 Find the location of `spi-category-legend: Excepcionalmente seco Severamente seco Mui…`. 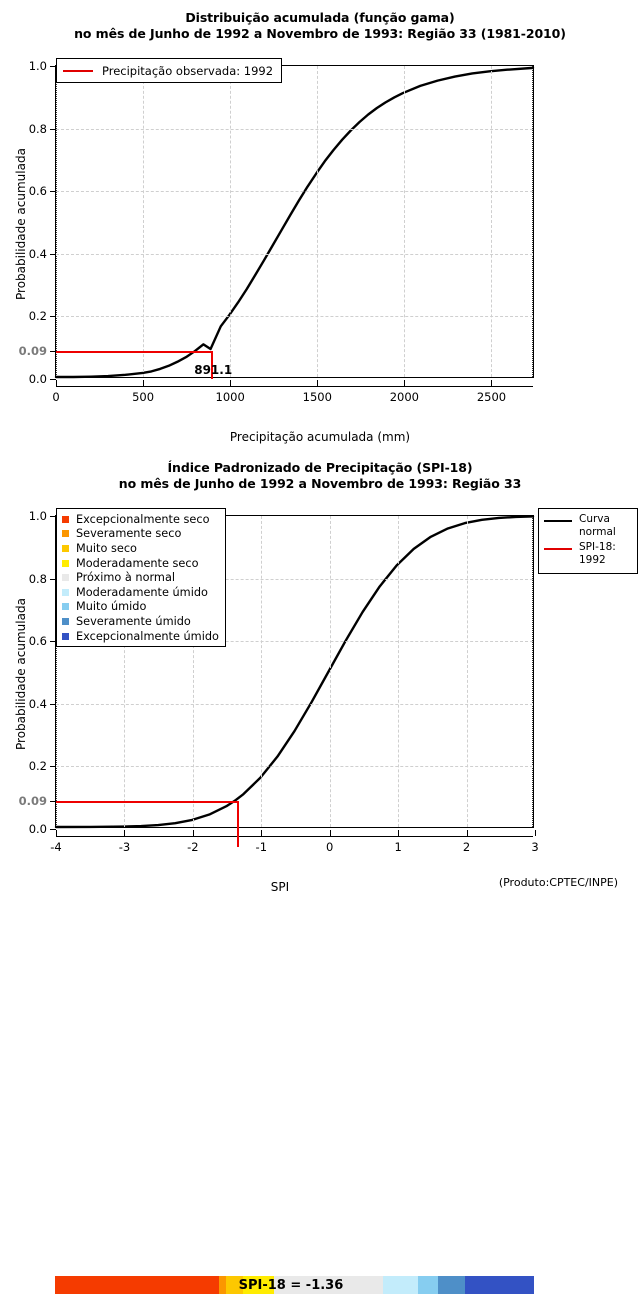

spi-category-legend: Excepcionalmente seco Severamente seco Mui… is located at coordinates (141, 578).